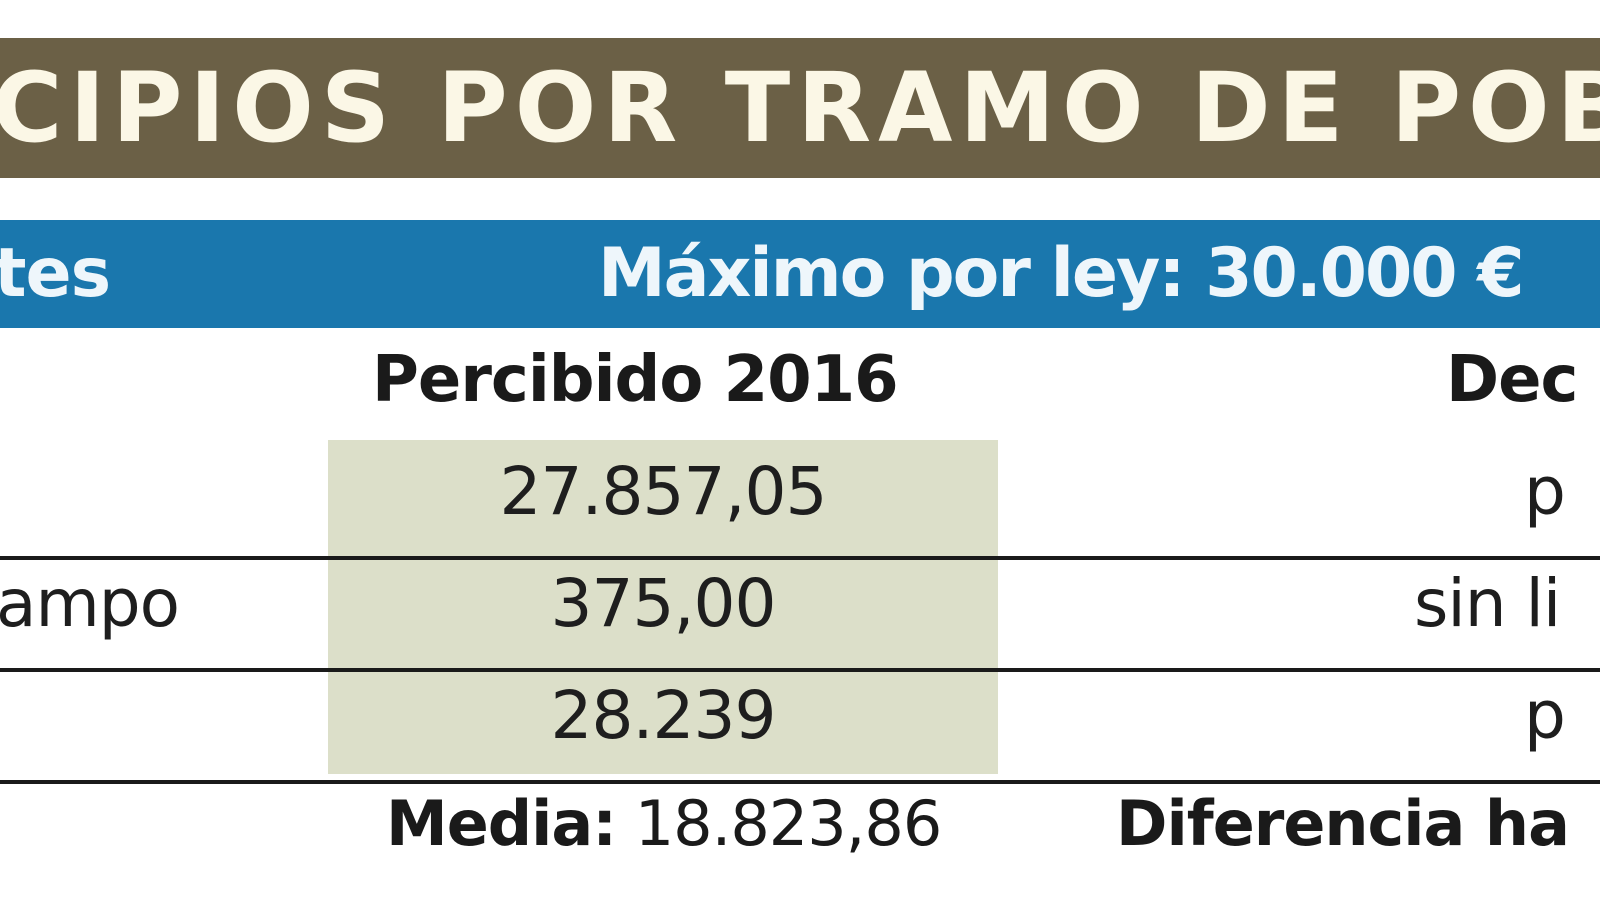  Describe the element at coordinates (1512, 380) in the screenshot. I see `column-header-dec: Dec` at that location.